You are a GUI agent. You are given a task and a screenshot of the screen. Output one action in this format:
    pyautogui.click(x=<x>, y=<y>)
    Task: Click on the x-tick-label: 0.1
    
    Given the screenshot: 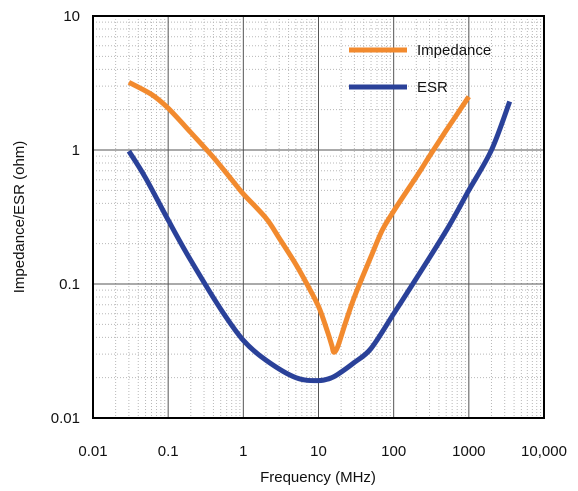 What is the action you would take?
    pyautogui.click(x=168, y=451)
    